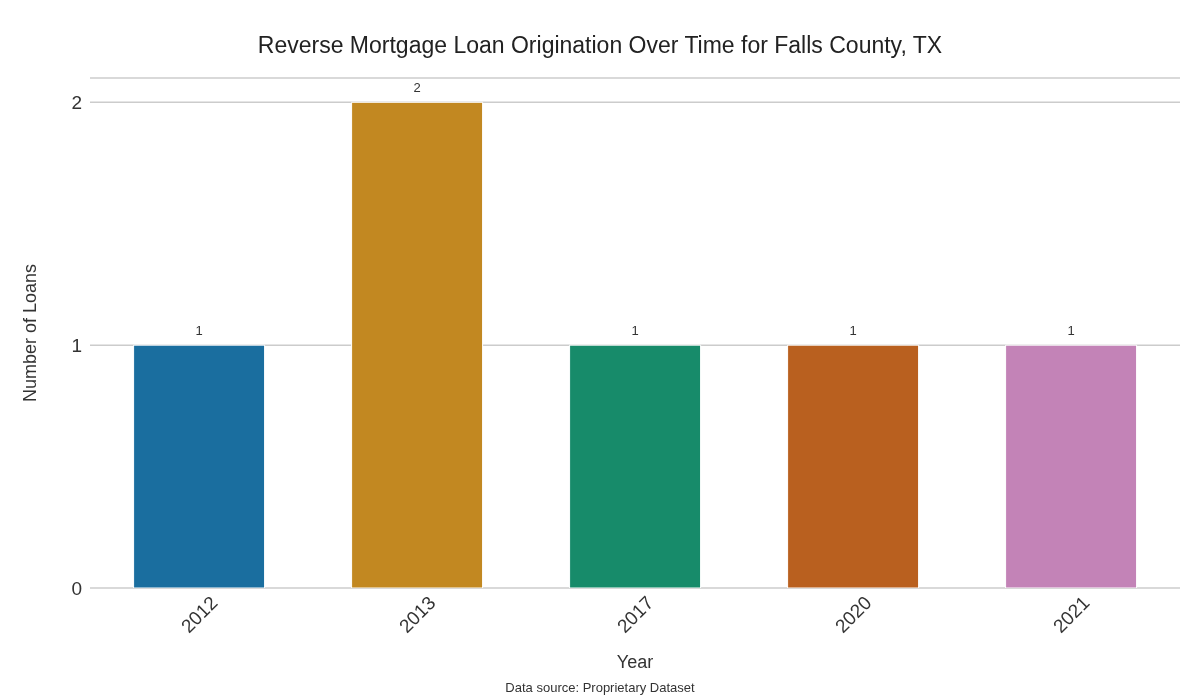 This screenshot has height=700, width=1200. Describe the element at coordinates (600, 45) in the screenshot. I see `chart-title: Reverse Mortgage Loan Origination Over Time for Falls County, TX` at that location.